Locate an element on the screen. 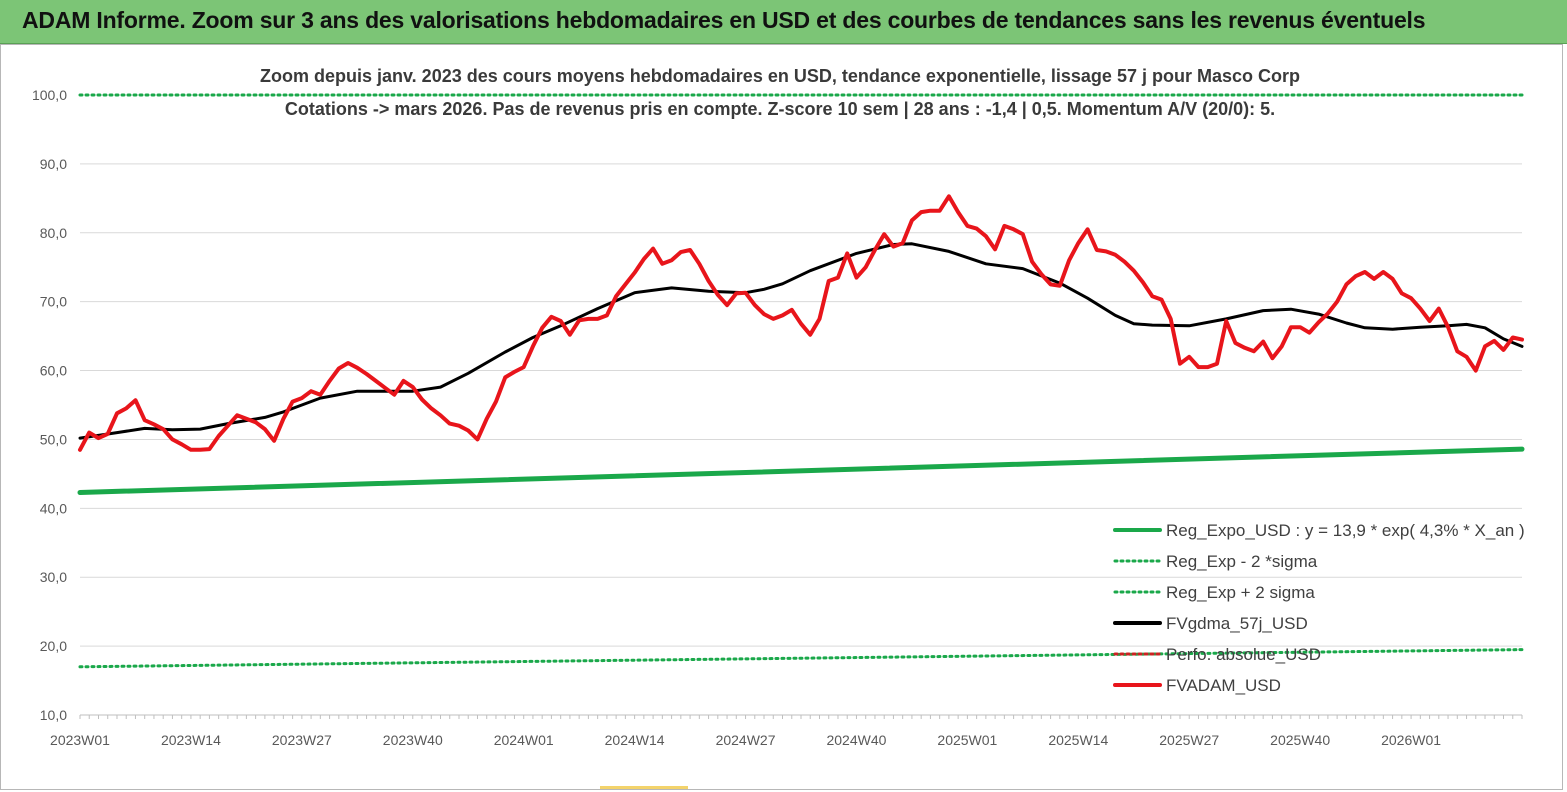  y-tick-label: 100,0 is located at coordinates (49, 95).